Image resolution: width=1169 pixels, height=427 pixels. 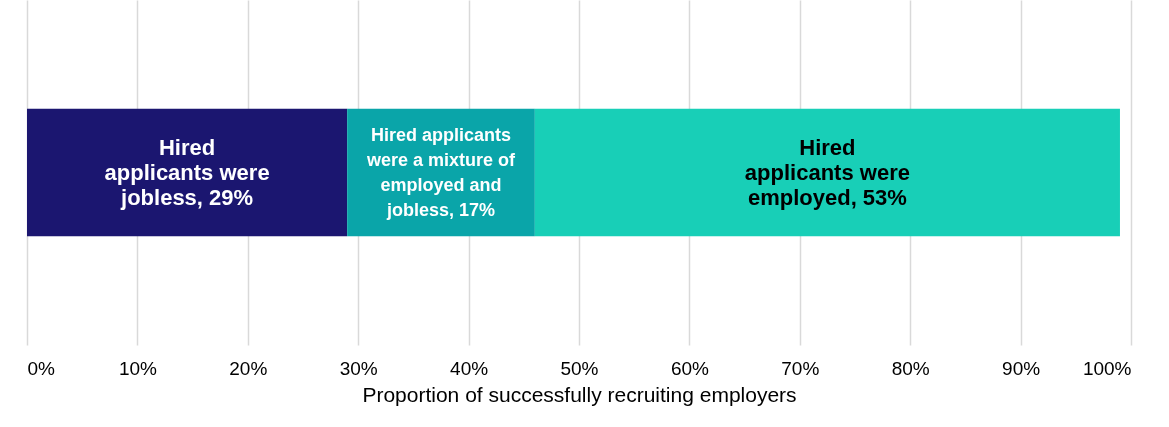 I want to click on data-label: Hired applicants were jobless, 29%, so click(x=187, y=173).